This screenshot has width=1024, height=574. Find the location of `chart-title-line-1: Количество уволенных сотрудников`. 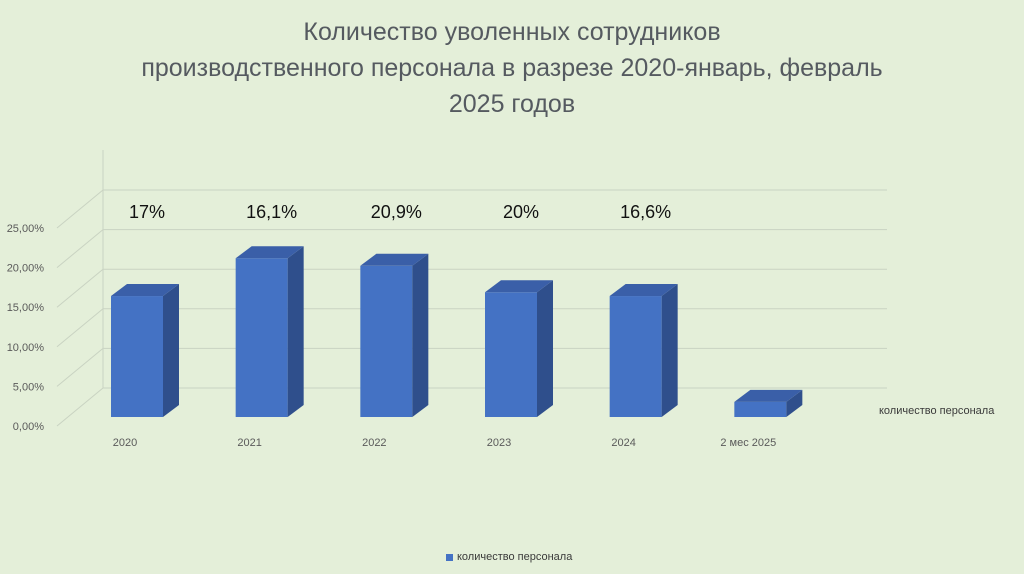

chart-title-line-1: Количество уволенных сотрудников is located at coordinates (512, 32).